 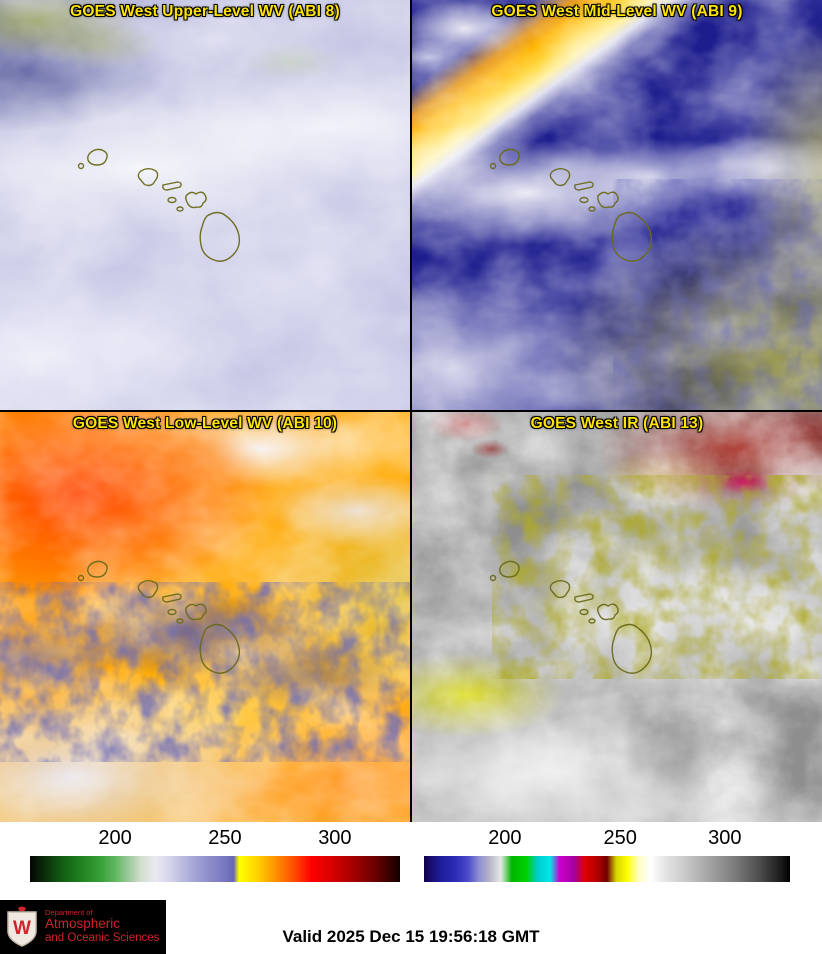 I want to click on wv-colorbar-group: 200 250 300, so click(x=215, y=858).